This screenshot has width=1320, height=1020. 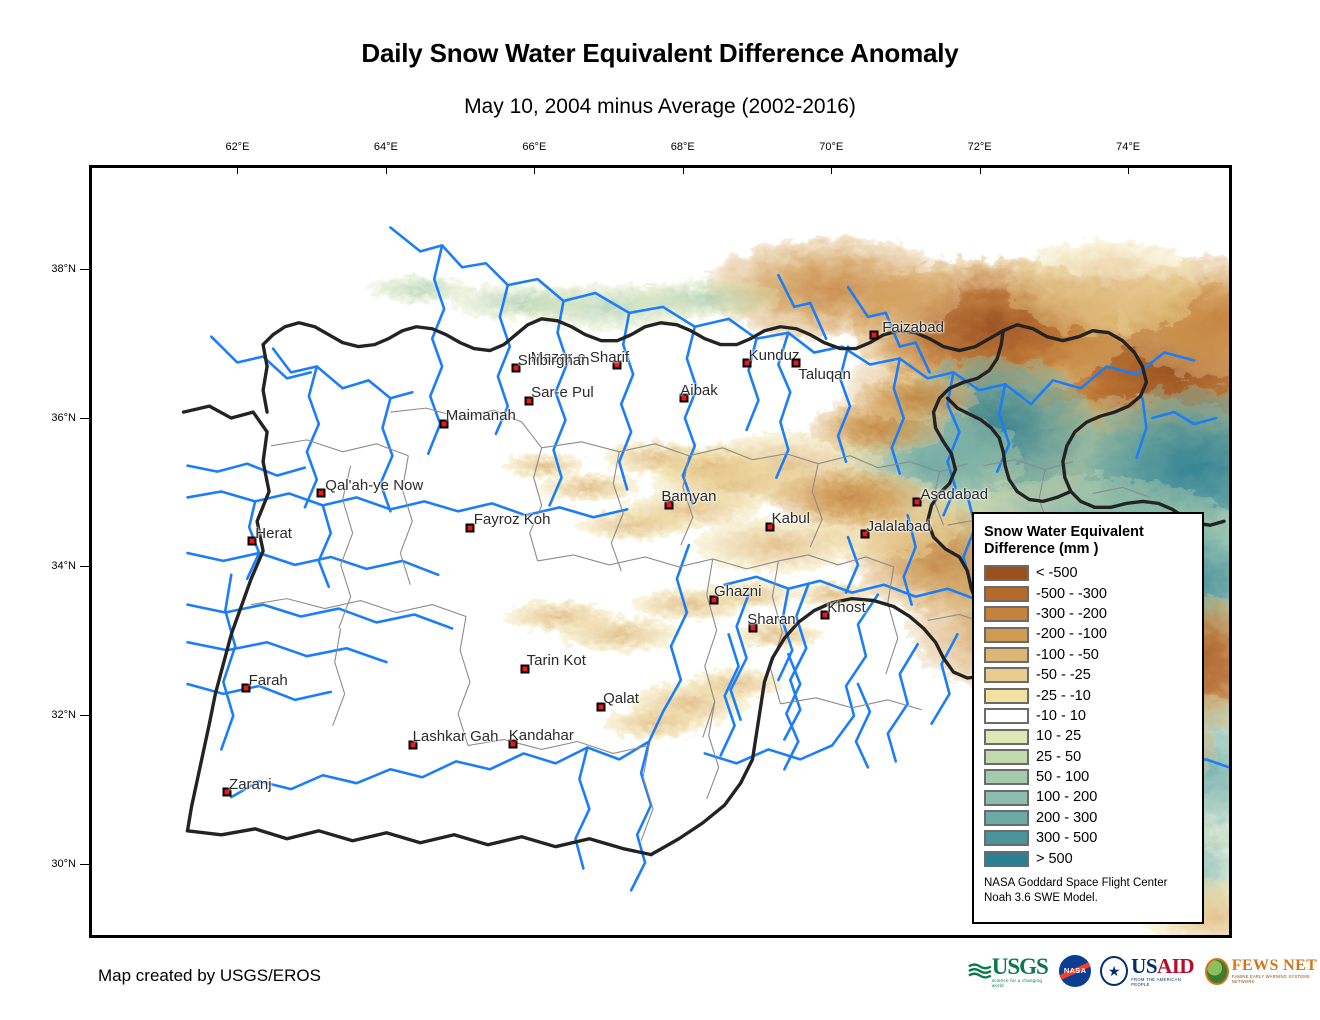 I want to click on city-label: Tarin Kot, so click(x=556, y=660).